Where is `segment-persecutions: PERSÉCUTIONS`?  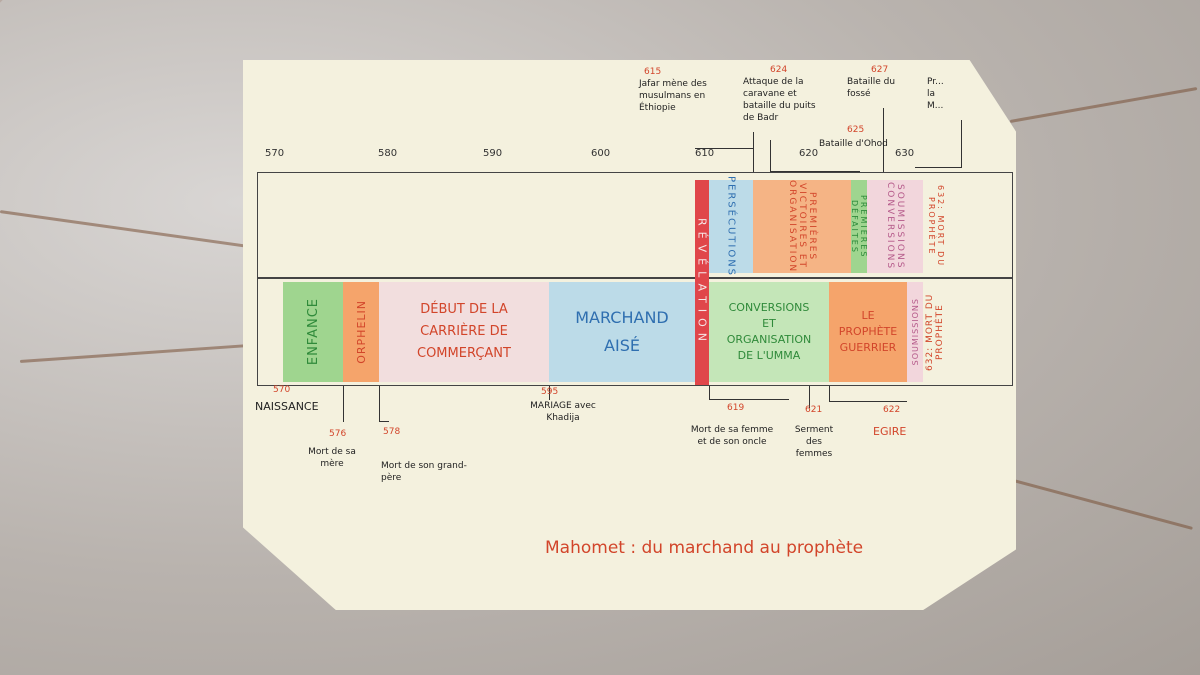 segment-persecutions: PERSÉCUTIONS is located at coordinates (731, 226).